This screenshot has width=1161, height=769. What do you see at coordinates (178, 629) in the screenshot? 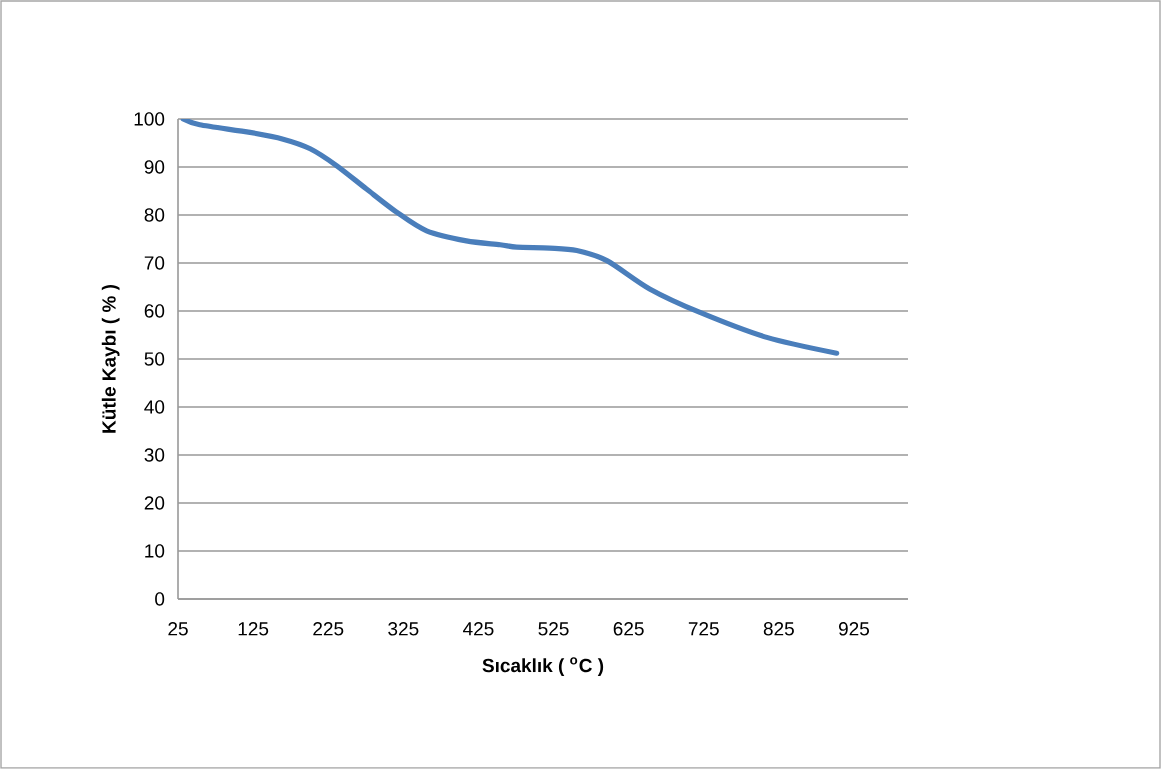
I see `x-tick-label: 25` at bounding box center [178, 629].